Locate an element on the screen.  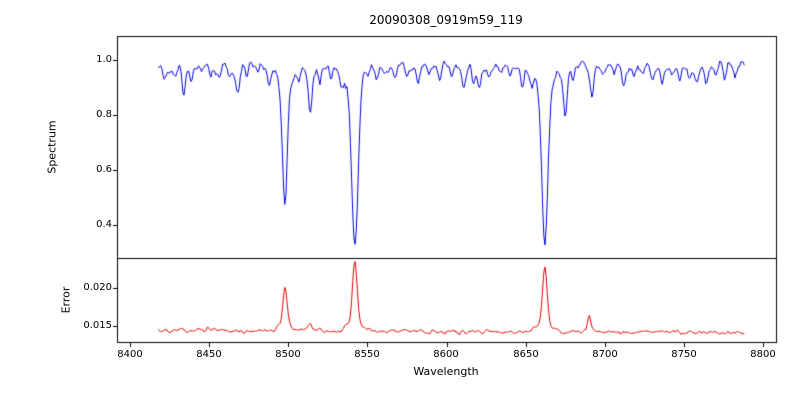
y-tick-label: 0.015 is located at coordinates (97, 325).